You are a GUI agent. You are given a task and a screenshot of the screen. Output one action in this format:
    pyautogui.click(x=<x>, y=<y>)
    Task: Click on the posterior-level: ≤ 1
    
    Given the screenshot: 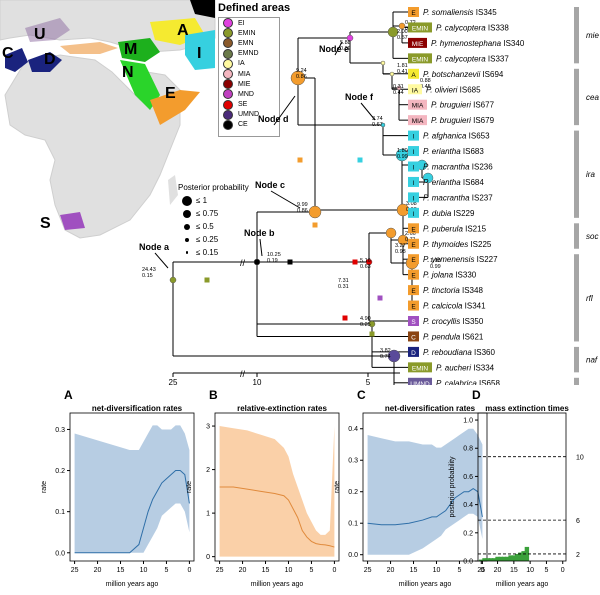 What is the action you would take?
    pyautogui.click(x=213, y=200)
    